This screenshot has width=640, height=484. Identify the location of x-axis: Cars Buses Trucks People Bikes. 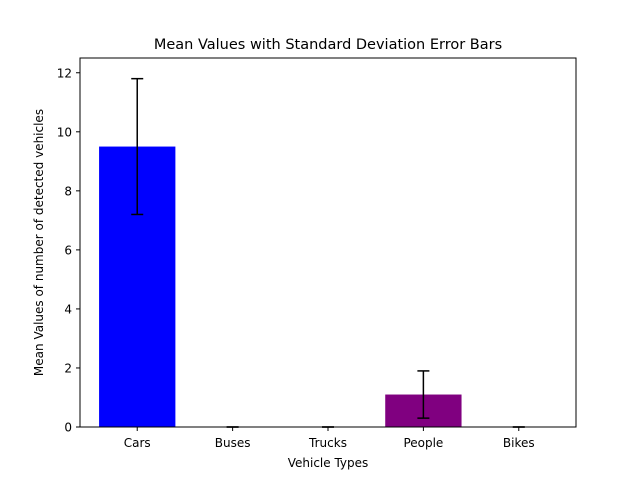
(329, 438).